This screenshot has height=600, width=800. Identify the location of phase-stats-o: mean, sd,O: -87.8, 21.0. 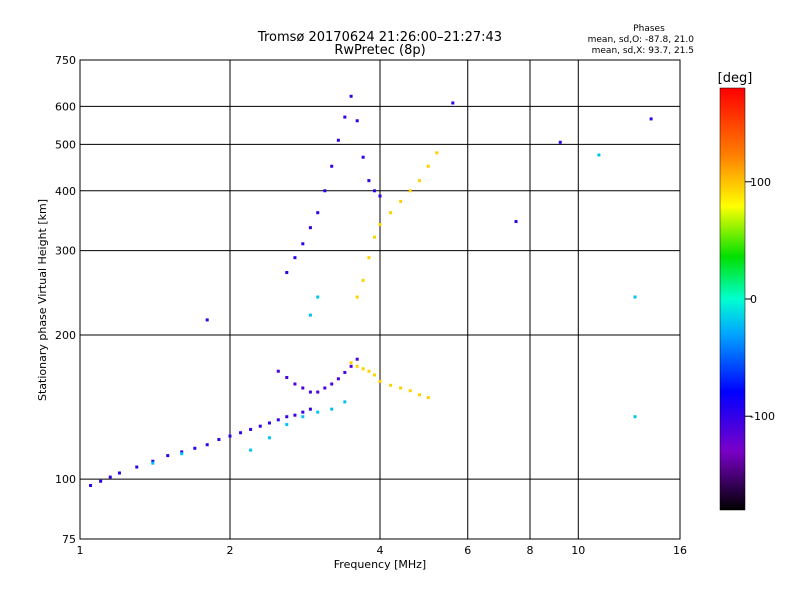
(641, 40).